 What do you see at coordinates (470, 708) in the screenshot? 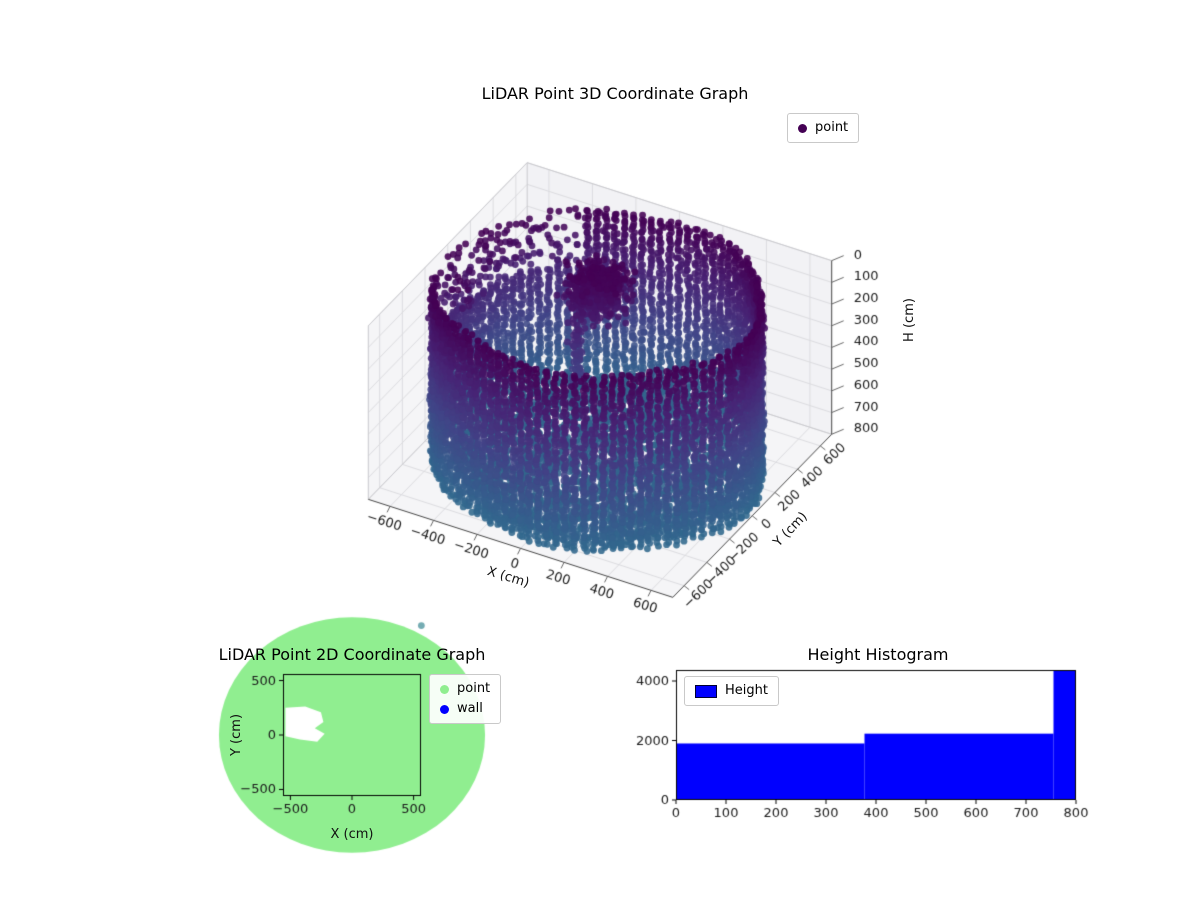
I see `legend-label-wall-2d: wall` at bounding box center [470, 708].